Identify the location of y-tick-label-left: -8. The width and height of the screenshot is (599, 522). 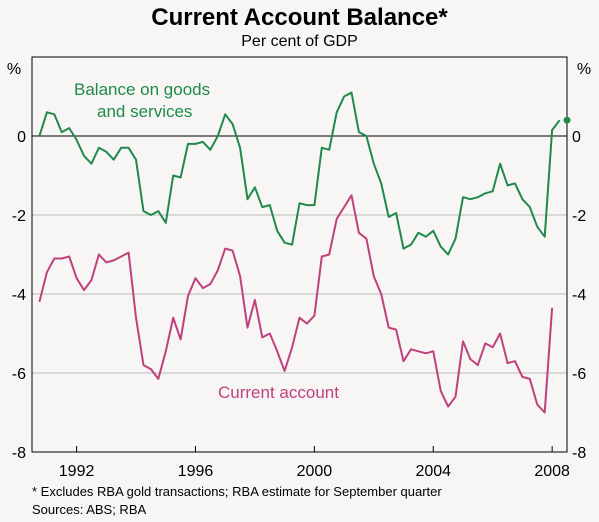
(19, 453).